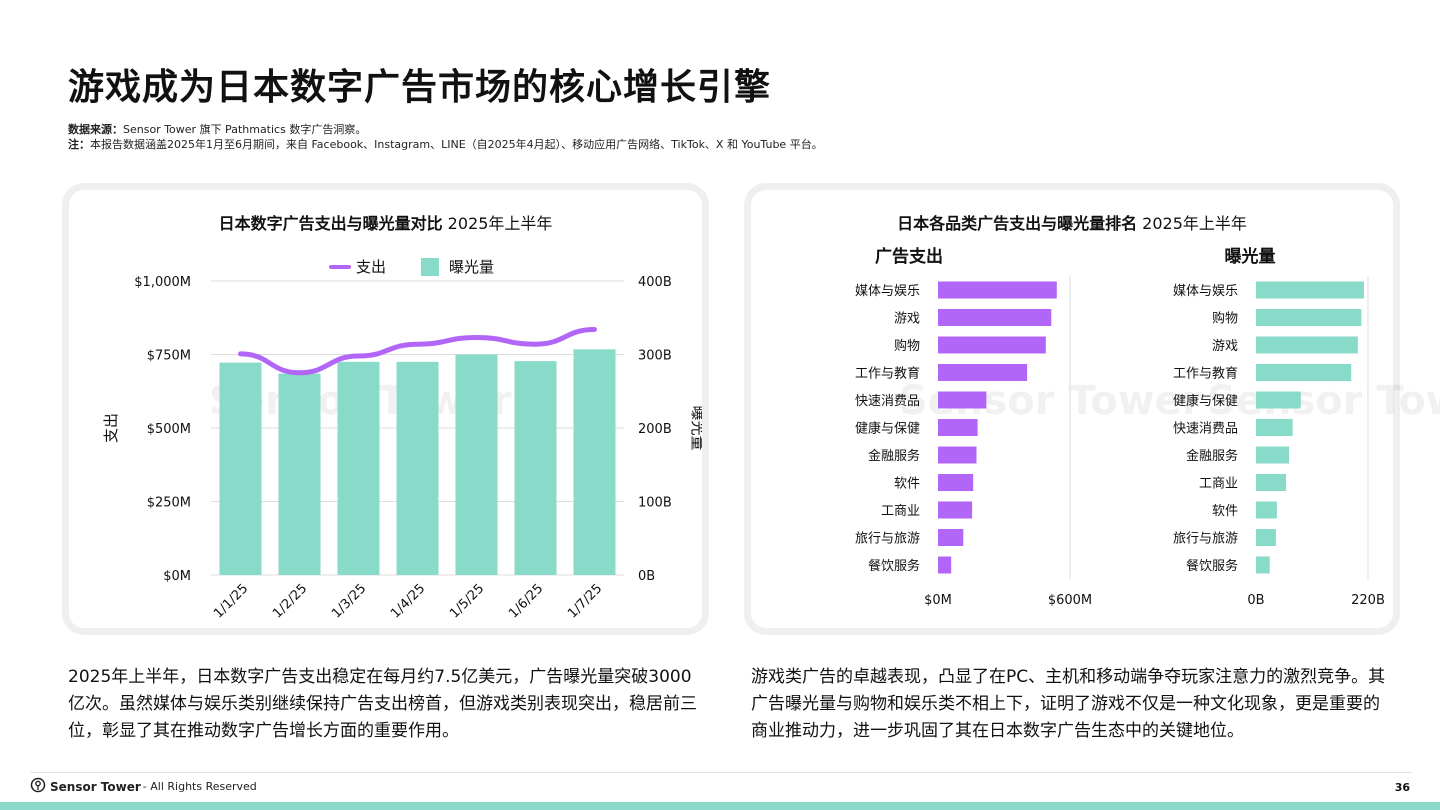  I want to click on legend-impressions-swatch, so click(430, 267).